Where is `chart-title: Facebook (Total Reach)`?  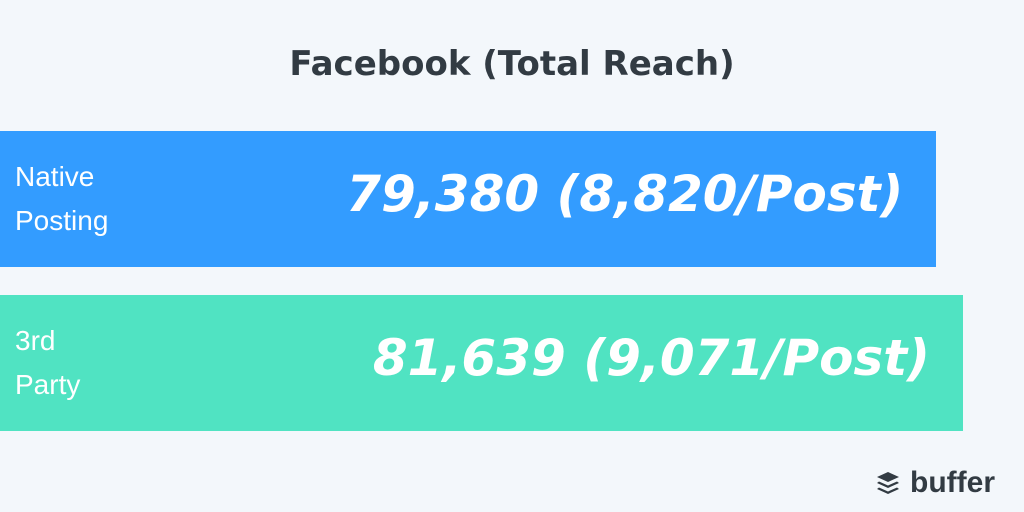
chart-title: Facebook (Total Reach) is located at coordinates (512, 64).